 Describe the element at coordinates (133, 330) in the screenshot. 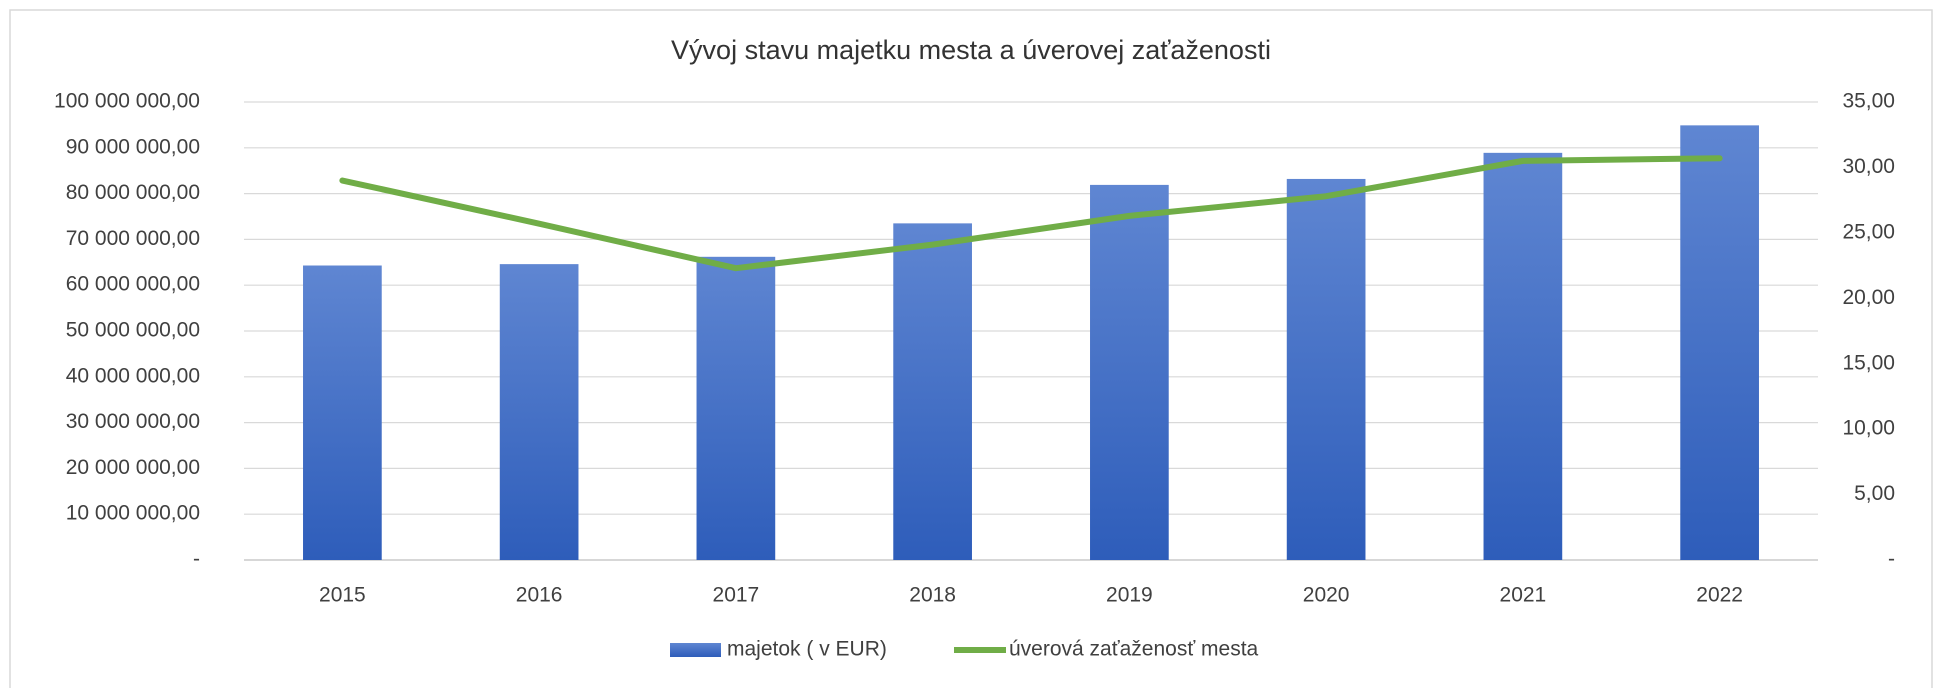

I see `y-tick-label: 50 000 000,00` at that location.